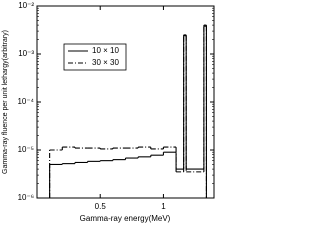 The width and height of the screenshot is (320, 240). I want to click on x-axis-label: Gamma-ray energy(MeV), so click(125, 218).